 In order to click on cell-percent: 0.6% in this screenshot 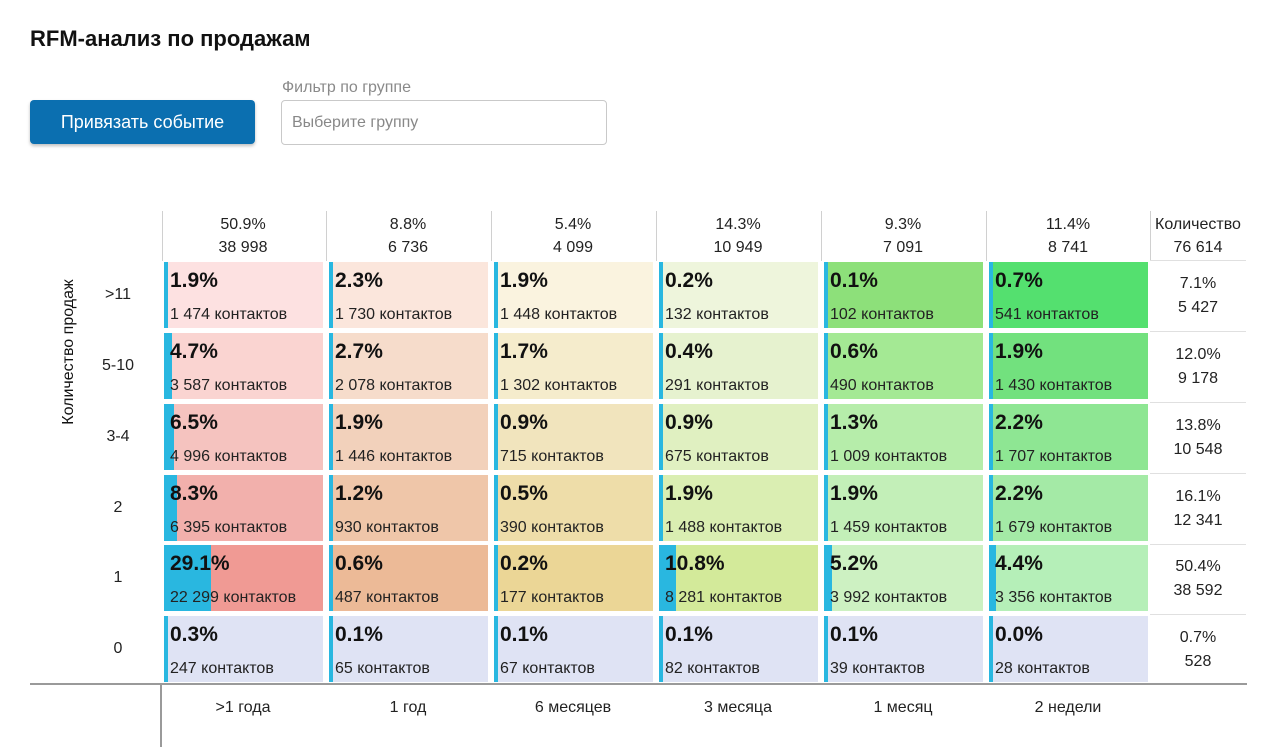, I will do `click(359, 563)`.